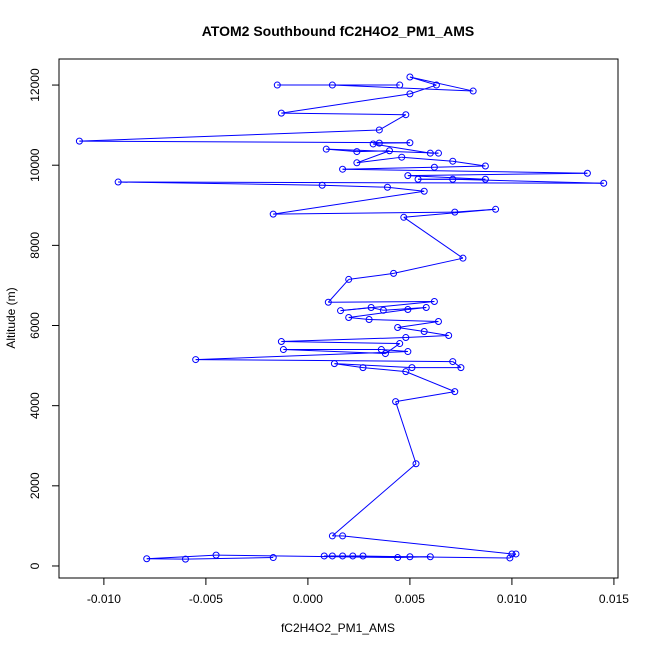  What do you see at coordinates (410, 599) in the screenshot?
I see `x-tick-label: 0.005` at bounding box center [410, 599].